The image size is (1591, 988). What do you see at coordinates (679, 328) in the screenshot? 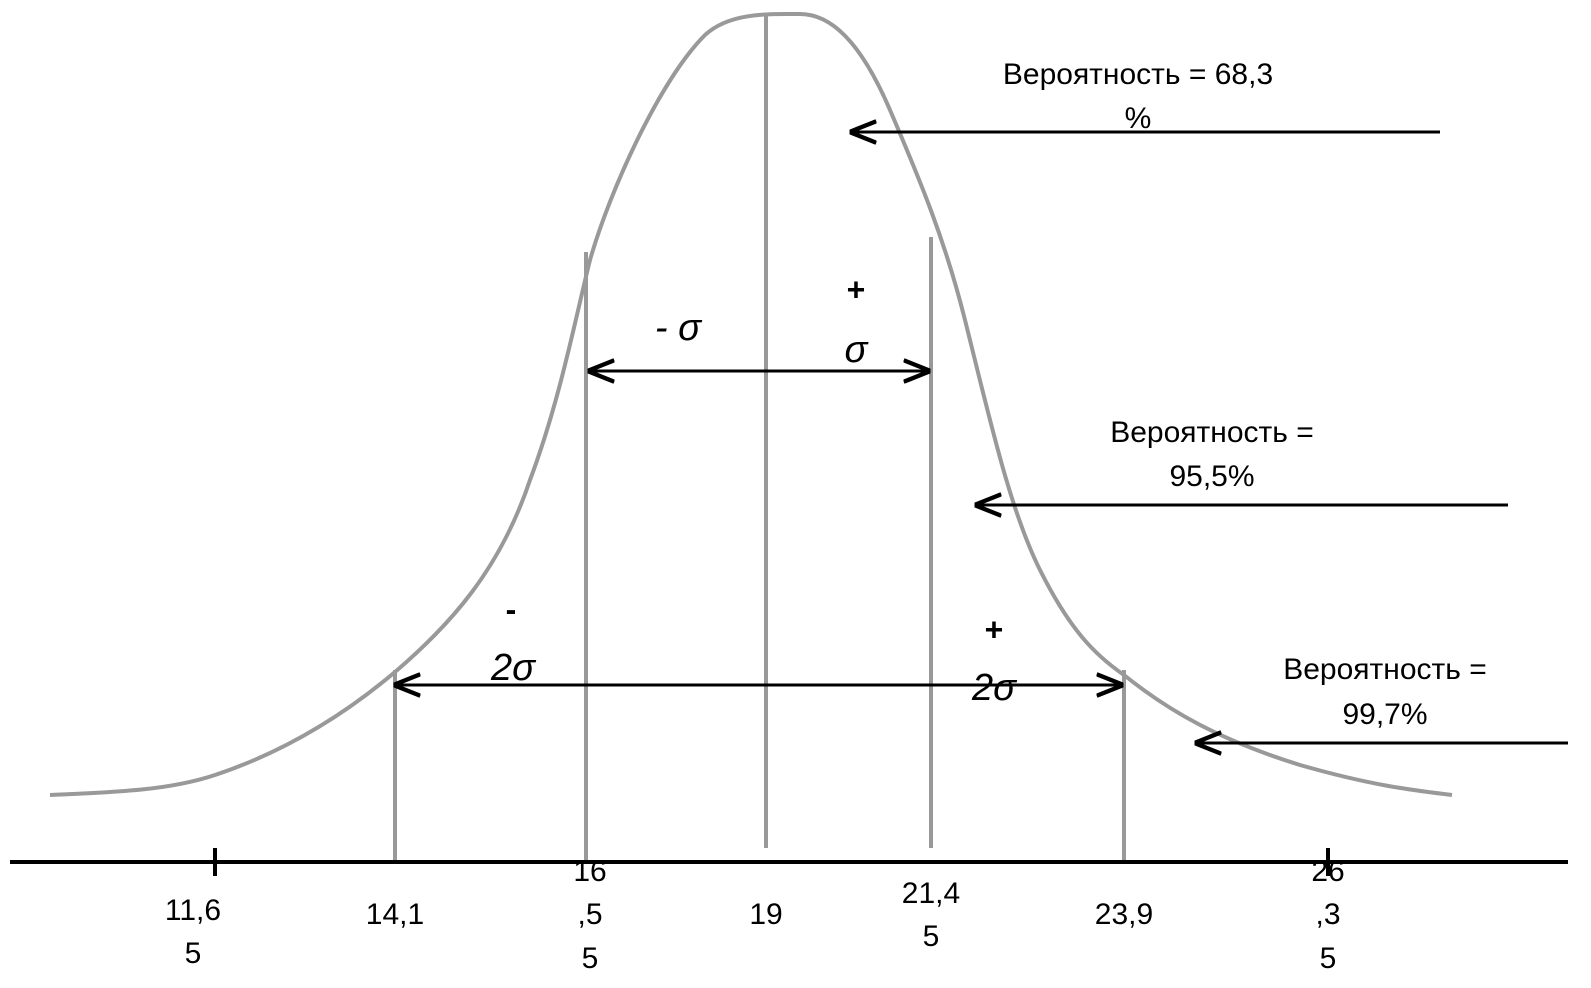
I see `sigma-label: - σ` at bounding box center [679, 328].